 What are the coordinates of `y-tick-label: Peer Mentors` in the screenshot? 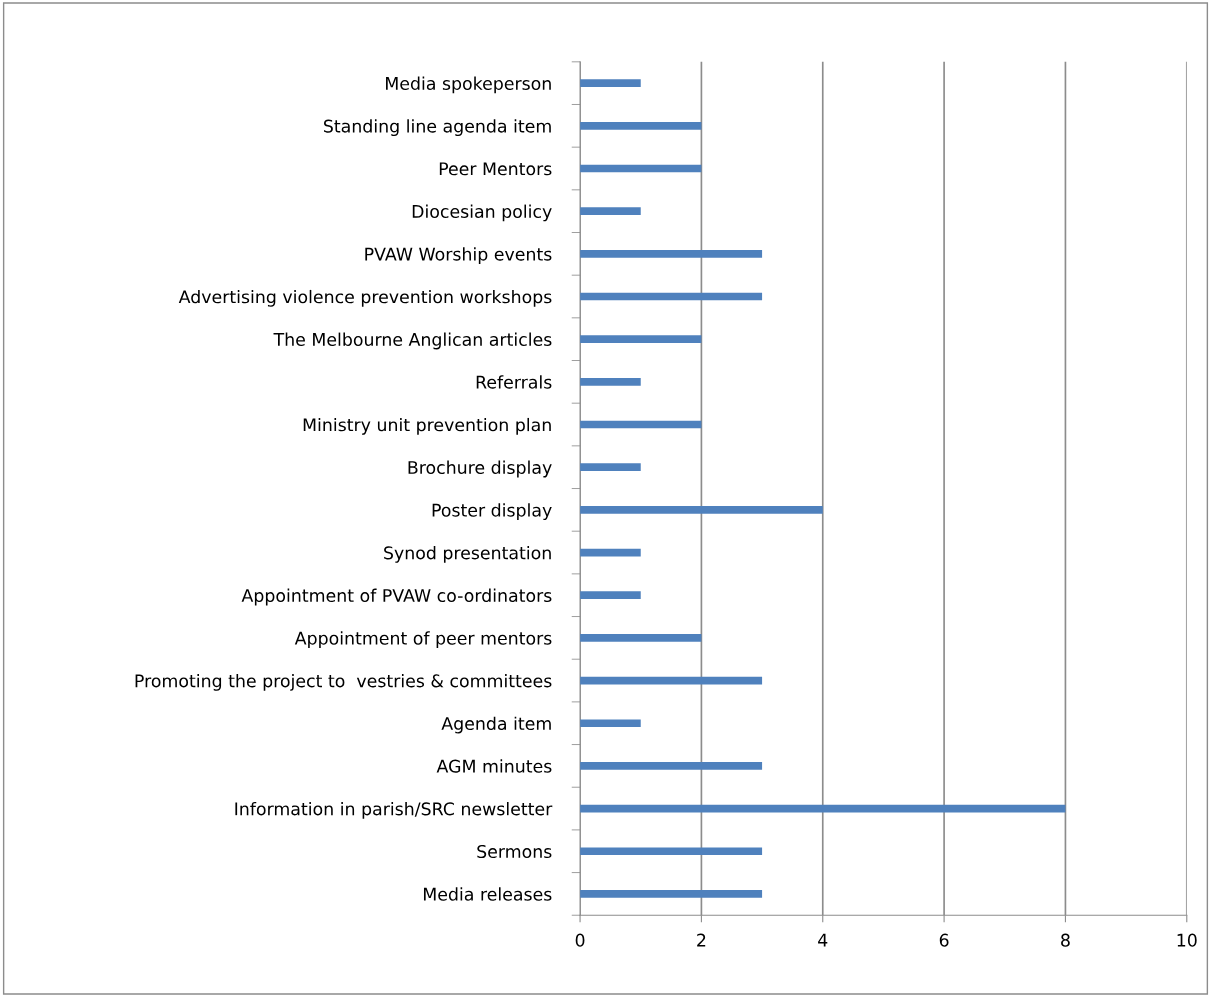 It's located at (495, 169).